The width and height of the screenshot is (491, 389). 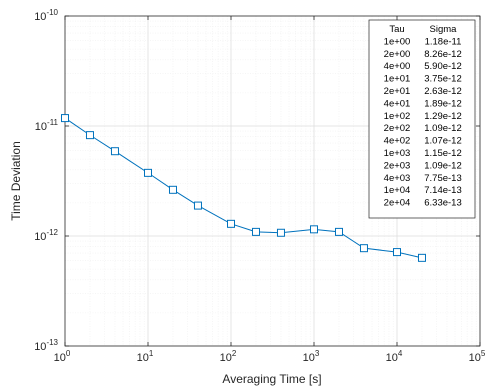 What do you see at coordinates (443, 153) in the screenshot?
I see `legend-sigma-value: 1.15e-12` at bounding box center [443, 153].